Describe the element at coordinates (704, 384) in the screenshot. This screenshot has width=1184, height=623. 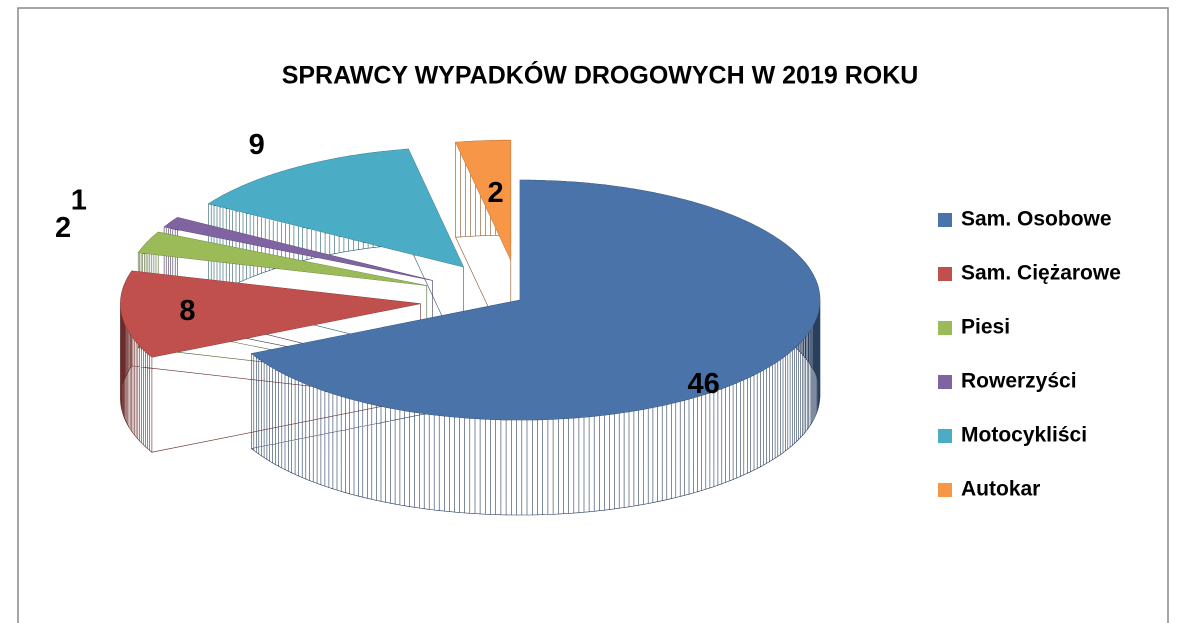
I see `data-label: 46` at that location.